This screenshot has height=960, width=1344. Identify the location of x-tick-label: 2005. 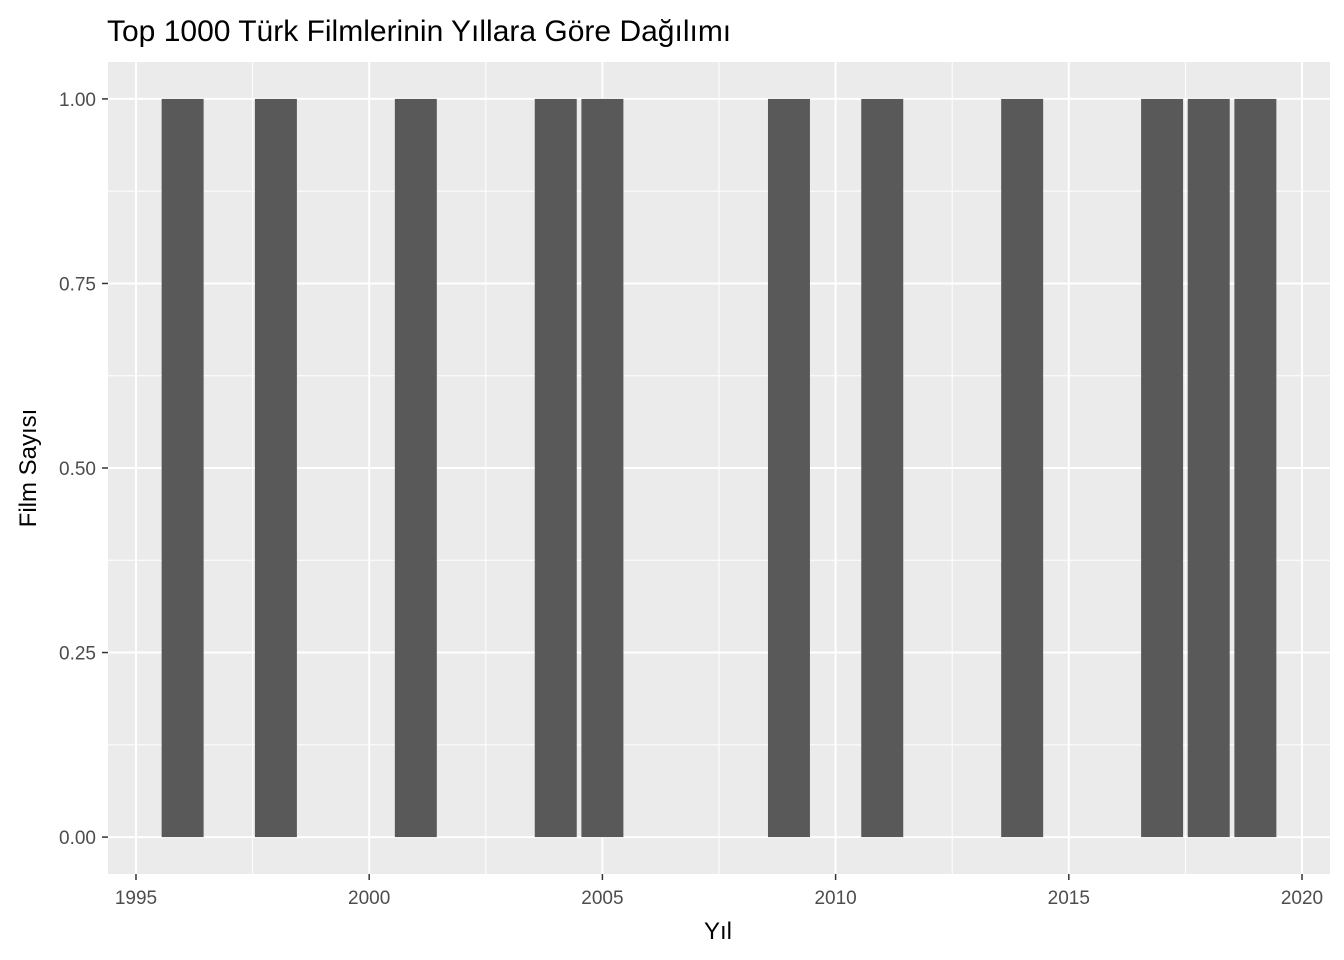
(602, 898).